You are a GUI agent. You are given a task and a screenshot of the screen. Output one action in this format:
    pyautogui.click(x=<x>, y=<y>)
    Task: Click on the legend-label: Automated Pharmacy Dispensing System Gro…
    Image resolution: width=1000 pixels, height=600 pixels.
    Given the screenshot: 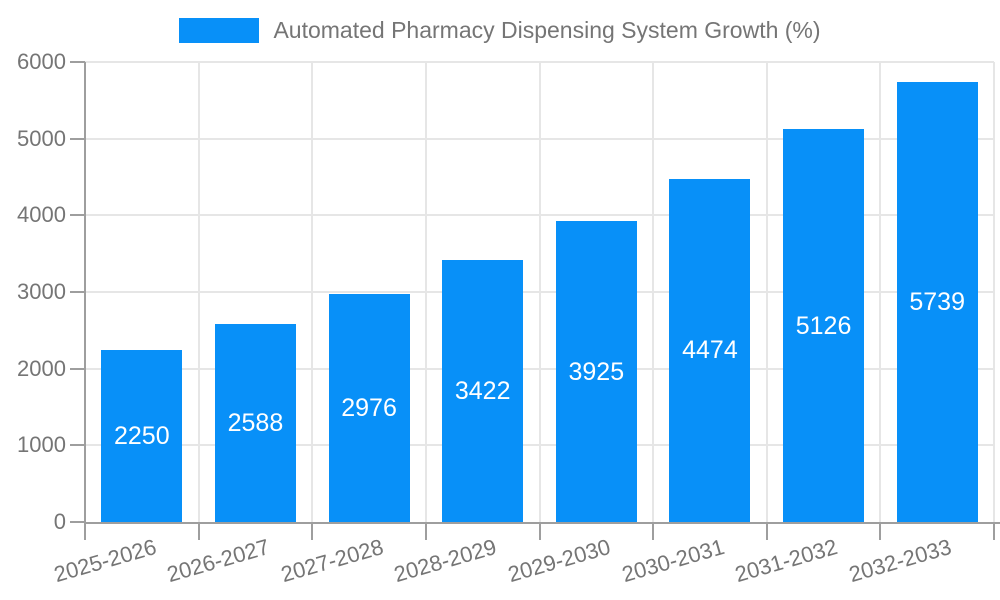 What is the action you would take?
    pyautogui.click(x=547, y=30)
    